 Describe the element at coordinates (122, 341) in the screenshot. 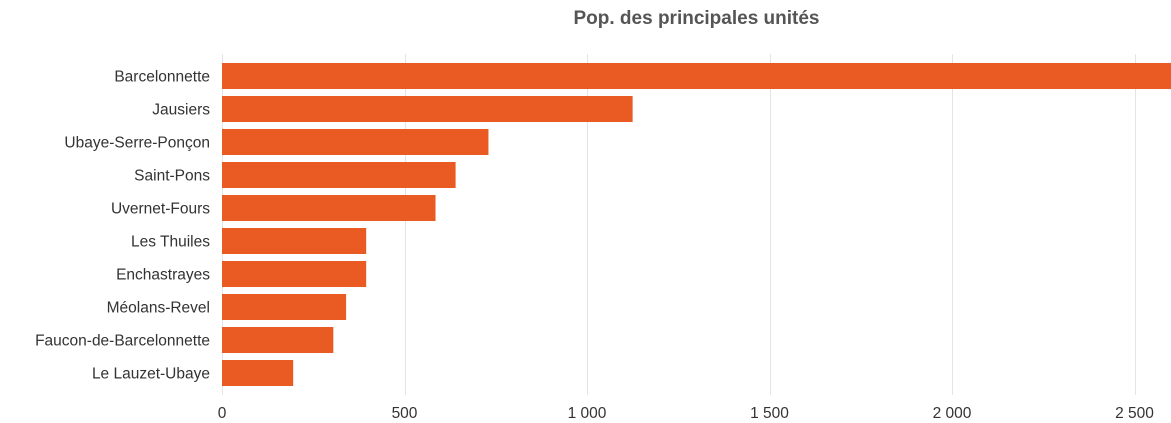

I see `category-label: Faucon-de-Barcelonnette` at that location.